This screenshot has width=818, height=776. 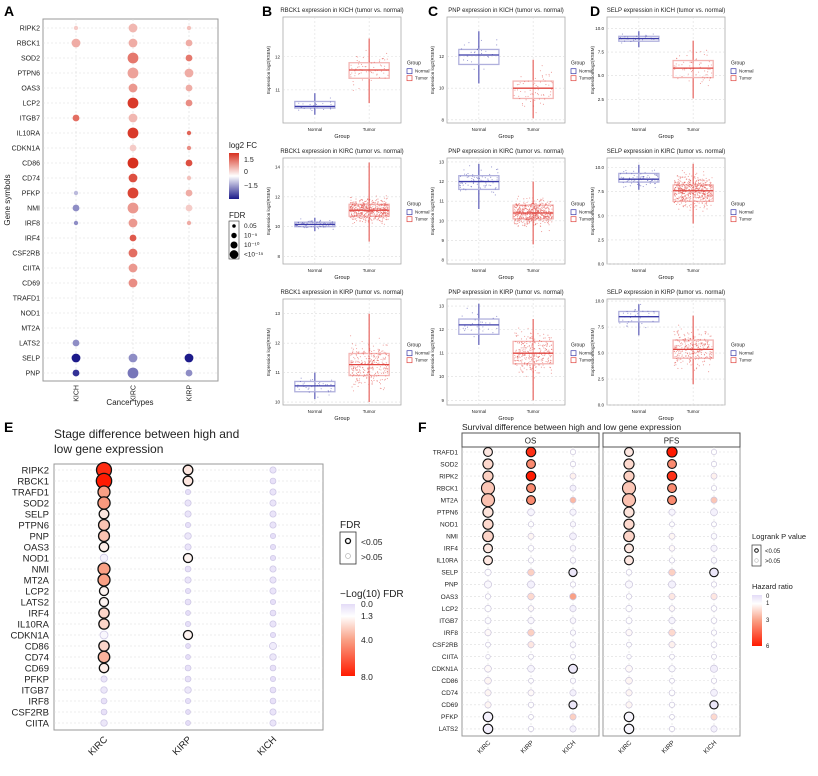 What do you see at coordinates (37, 669) in the screenshot?
I see `gene-label: CD69` at bounding box center [37, 669].